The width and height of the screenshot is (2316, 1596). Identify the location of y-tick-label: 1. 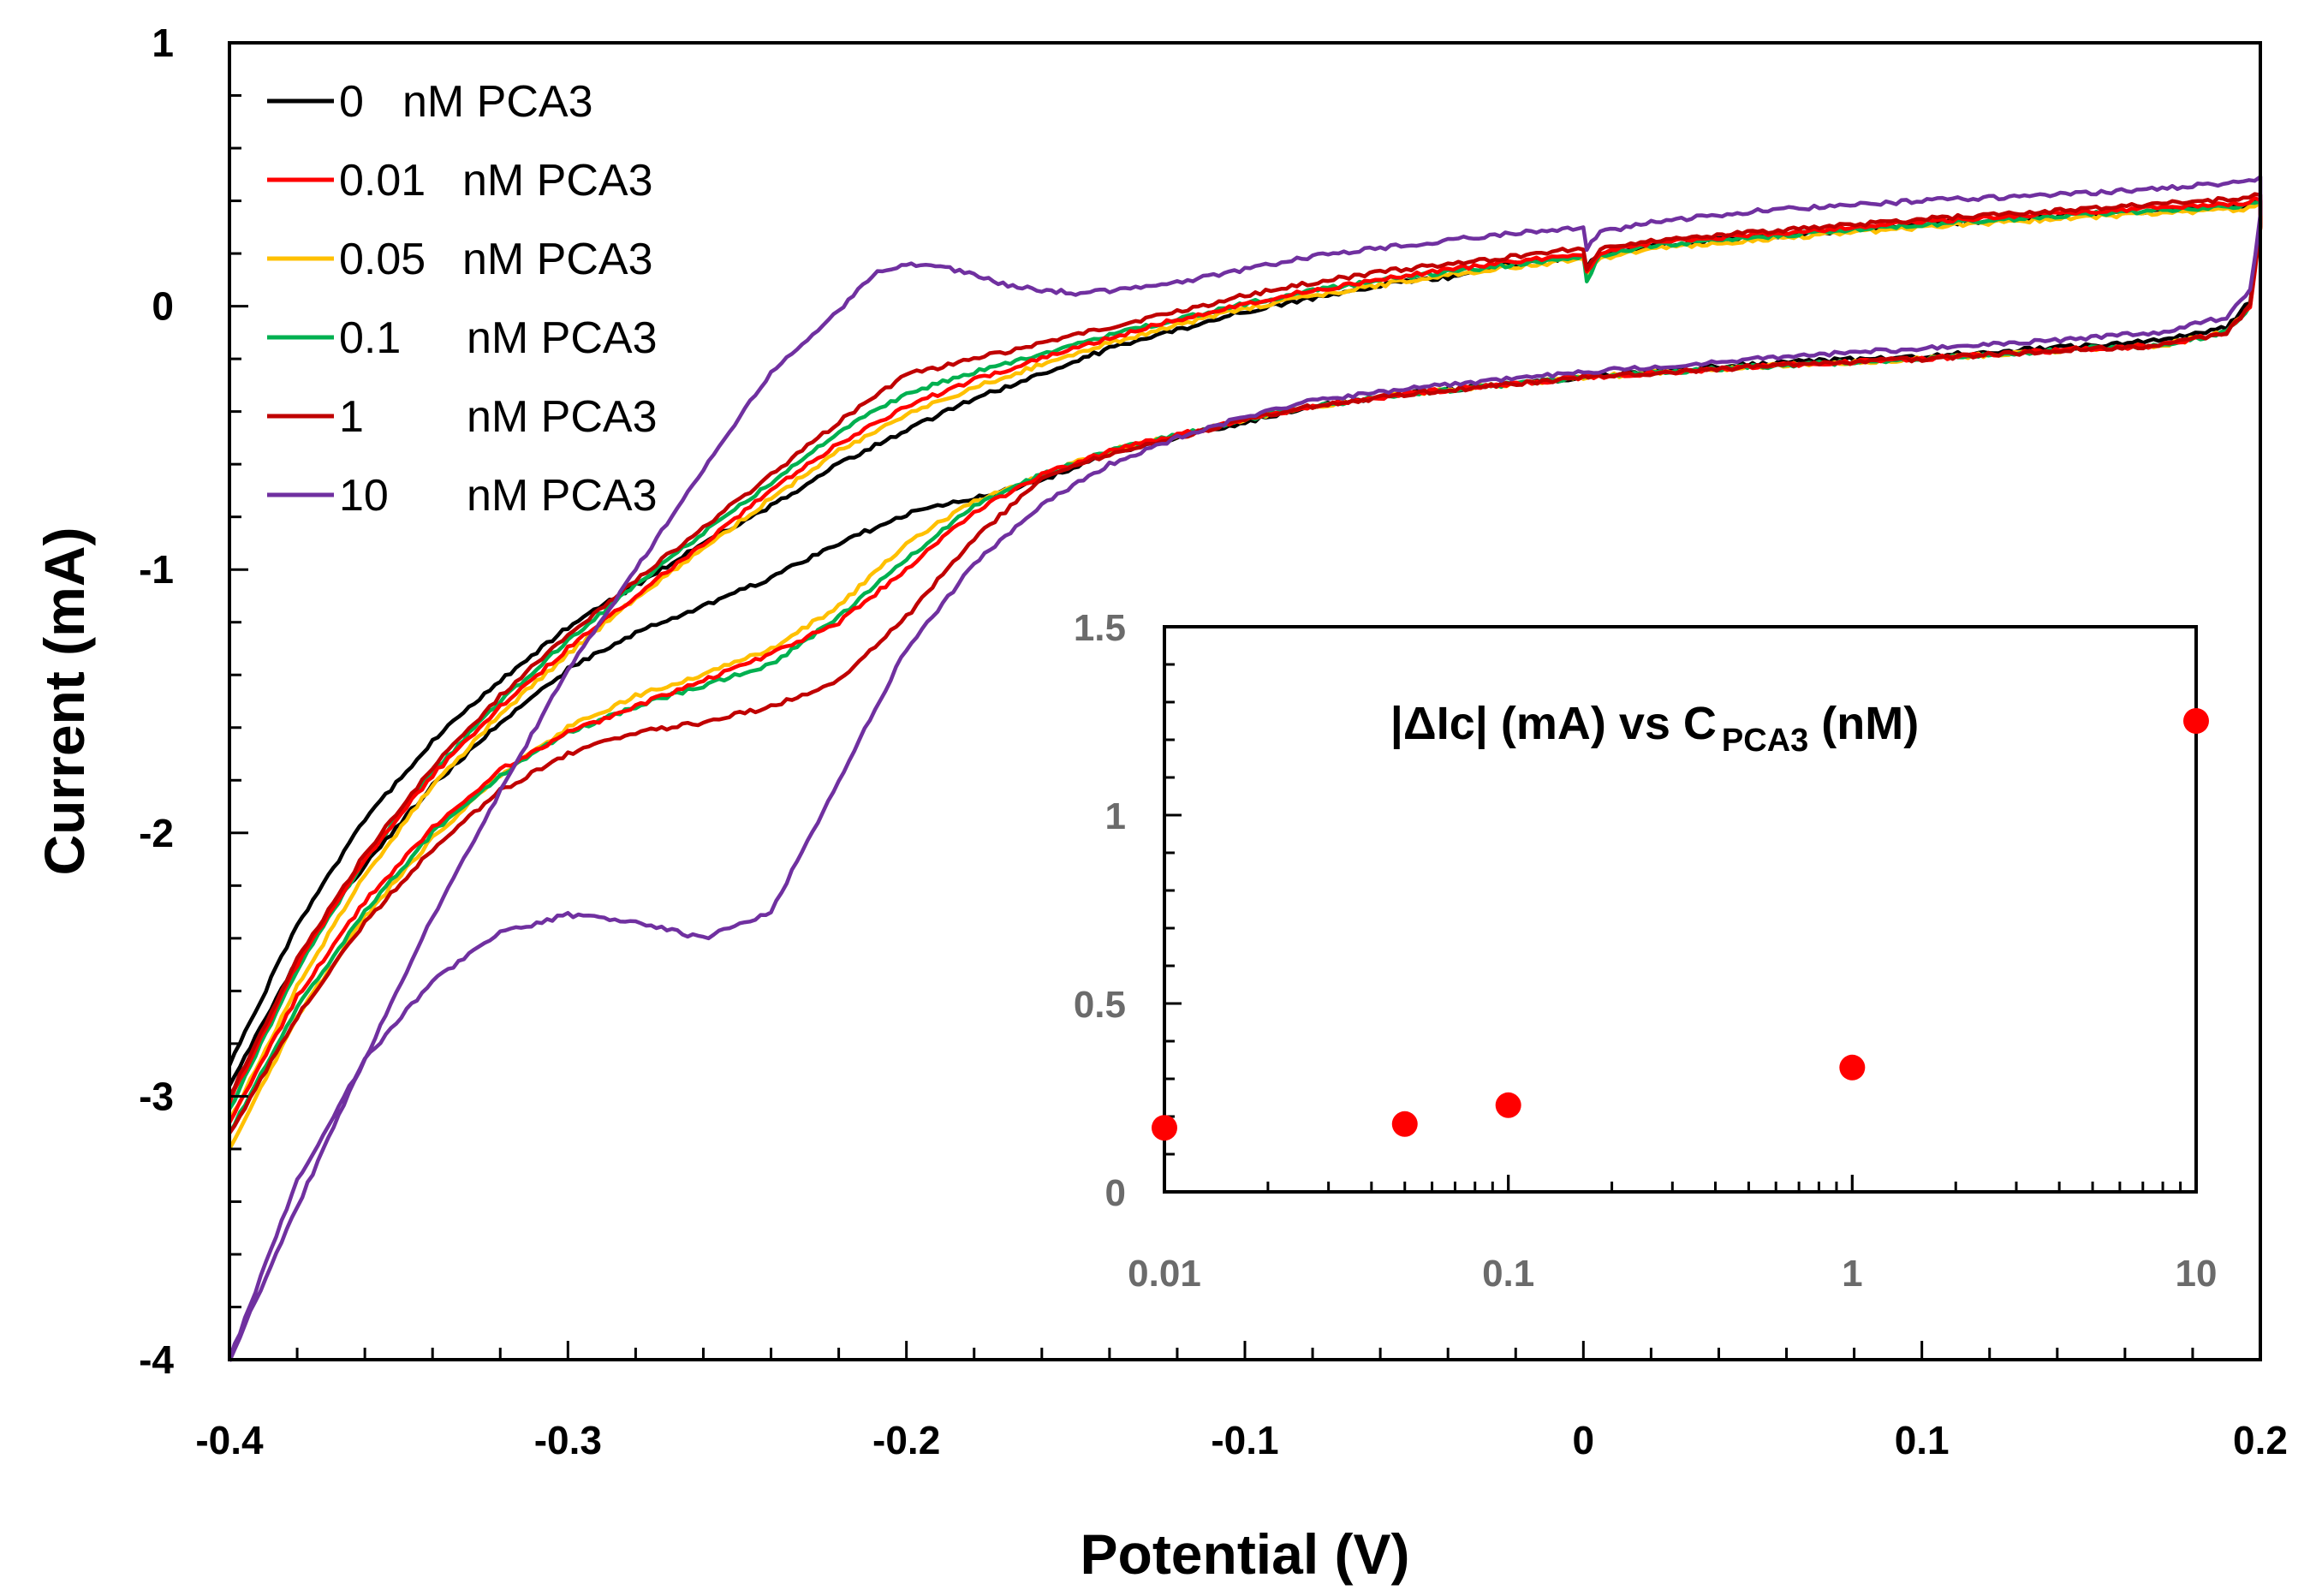
(163, 43).